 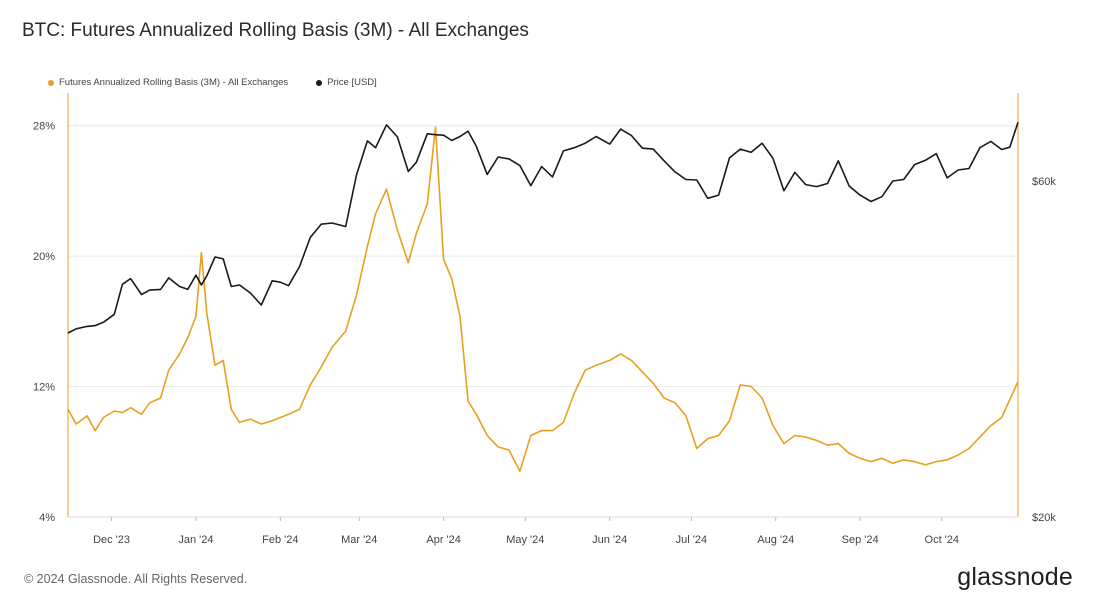 I want to click on y-left-tick-label: 28%, so click(x=44, y=127).